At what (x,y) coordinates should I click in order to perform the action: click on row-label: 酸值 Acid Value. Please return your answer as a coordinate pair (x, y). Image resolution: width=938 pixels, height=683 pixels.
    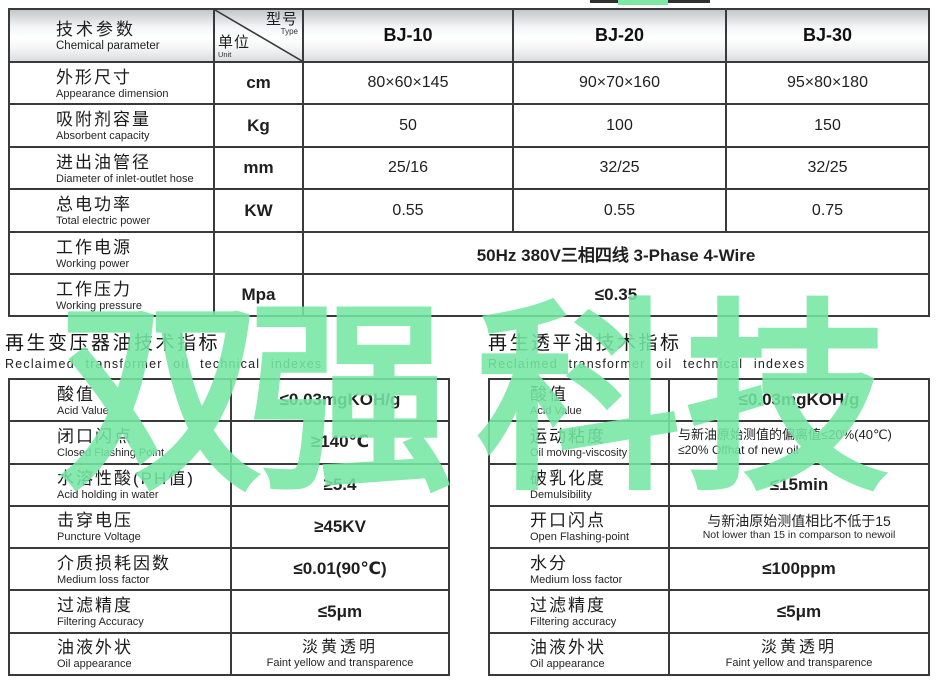
    Looking at the image, I should click on (120, 400).